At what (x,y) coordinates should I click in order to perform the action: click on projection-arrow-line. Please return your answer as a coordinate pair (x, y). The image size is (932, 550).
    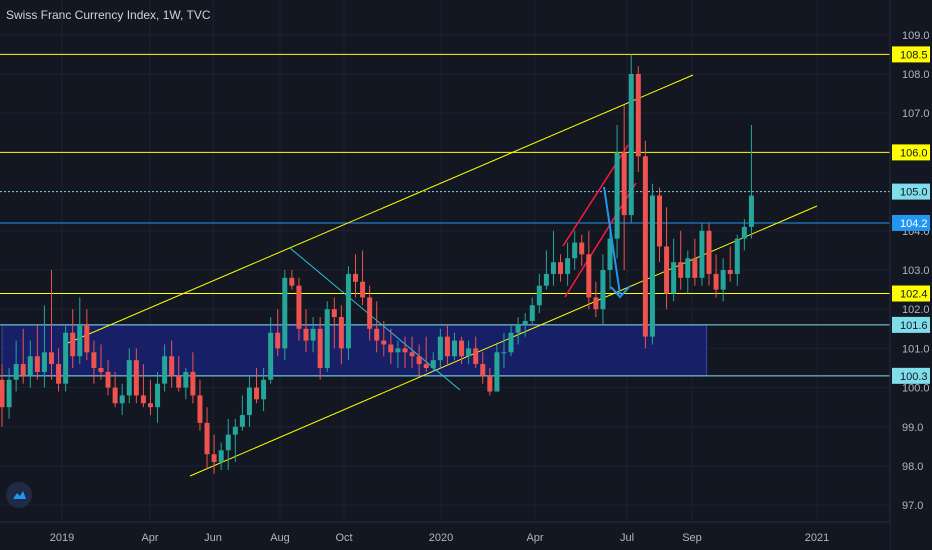
    Looking at the image, I should click on (612, 240).